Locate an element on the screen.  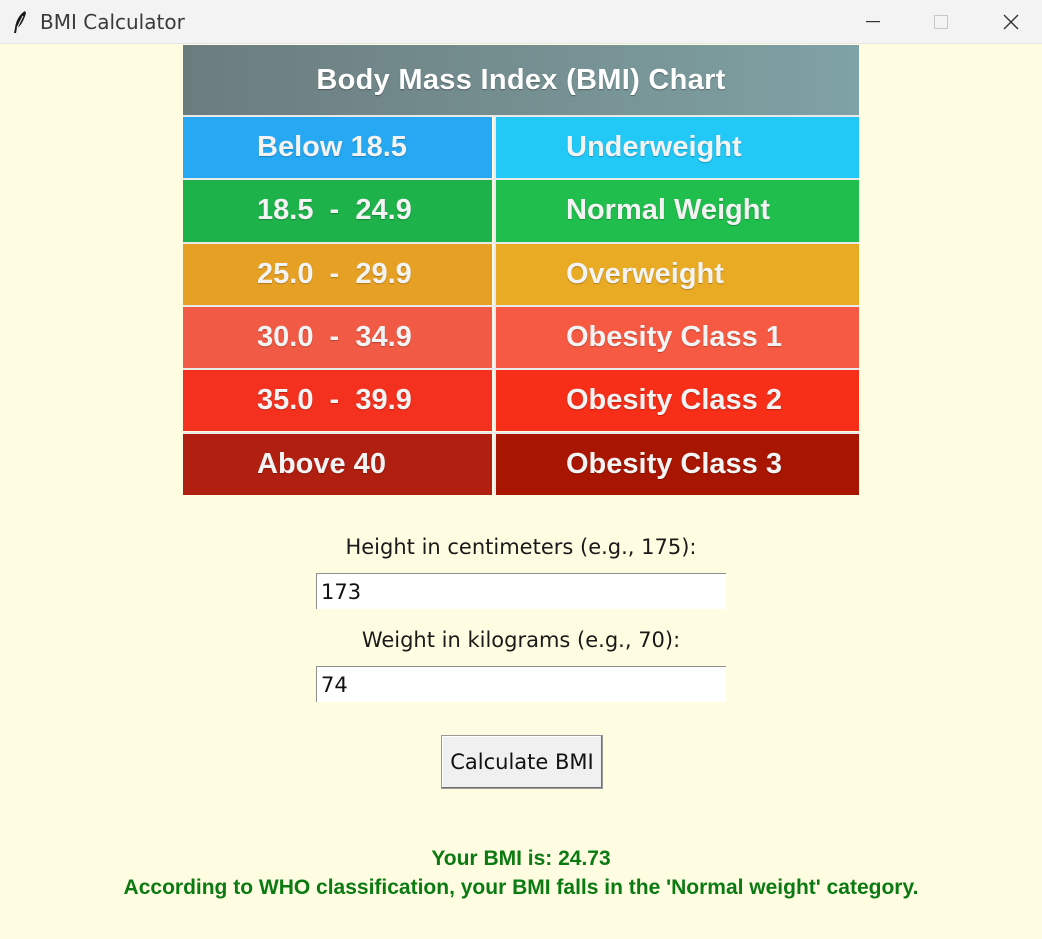
bmi-category: Underweight is located at coordinates (676, 148).